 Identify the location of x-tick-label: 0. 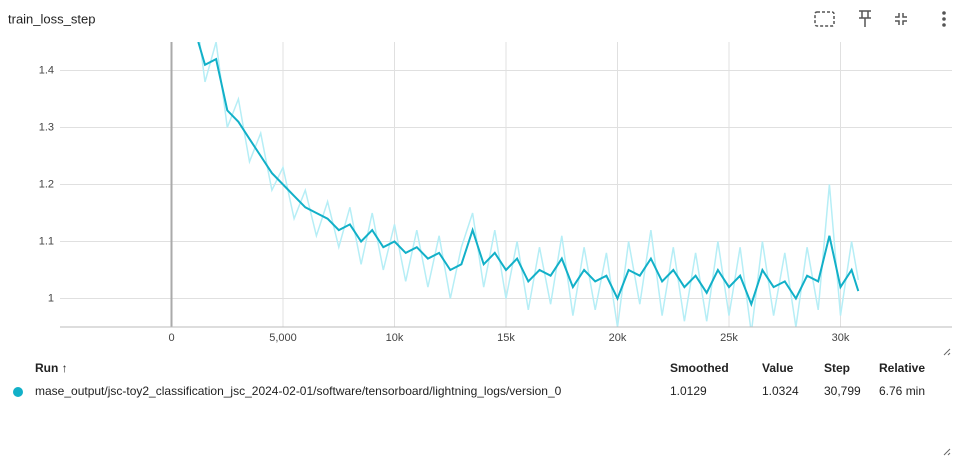
(171, 338).